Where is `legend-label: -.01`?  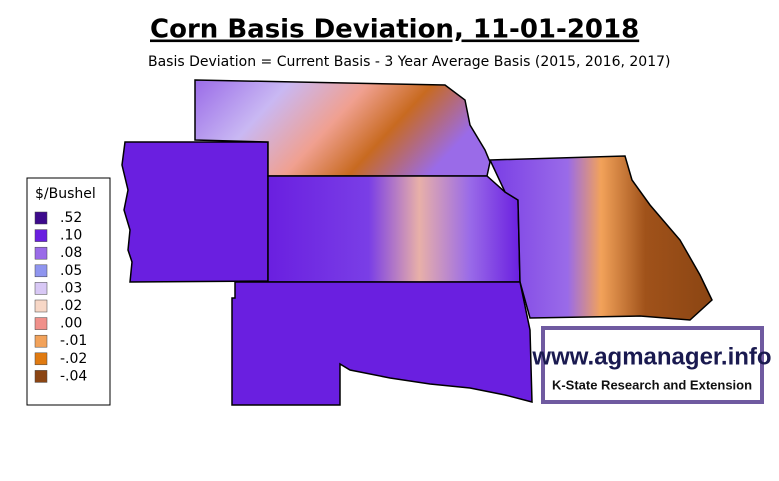 legend-label: -.01 is located at coordinates (73, 341).